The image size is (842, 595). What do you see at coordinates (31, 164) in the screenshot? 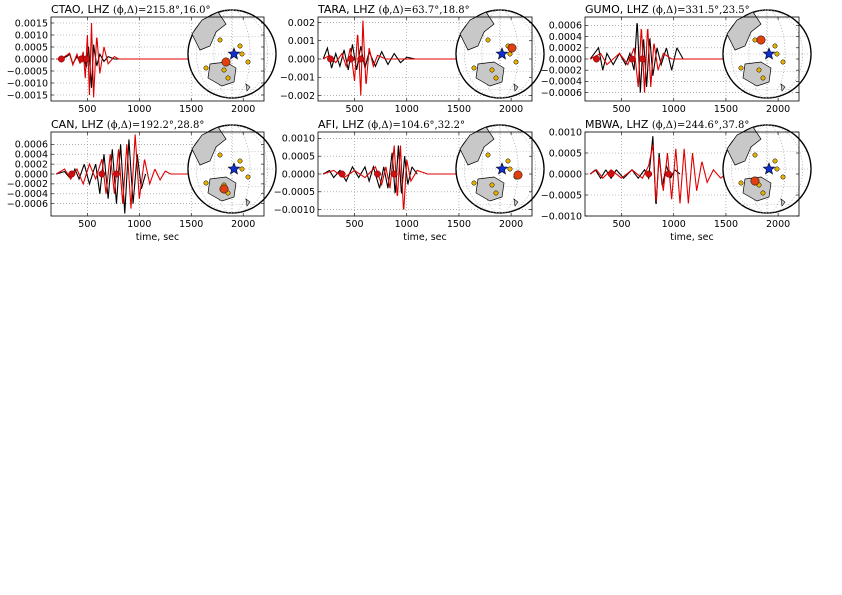
I see `y-tick-label: 0.0002` at bounding box center [31, 164].